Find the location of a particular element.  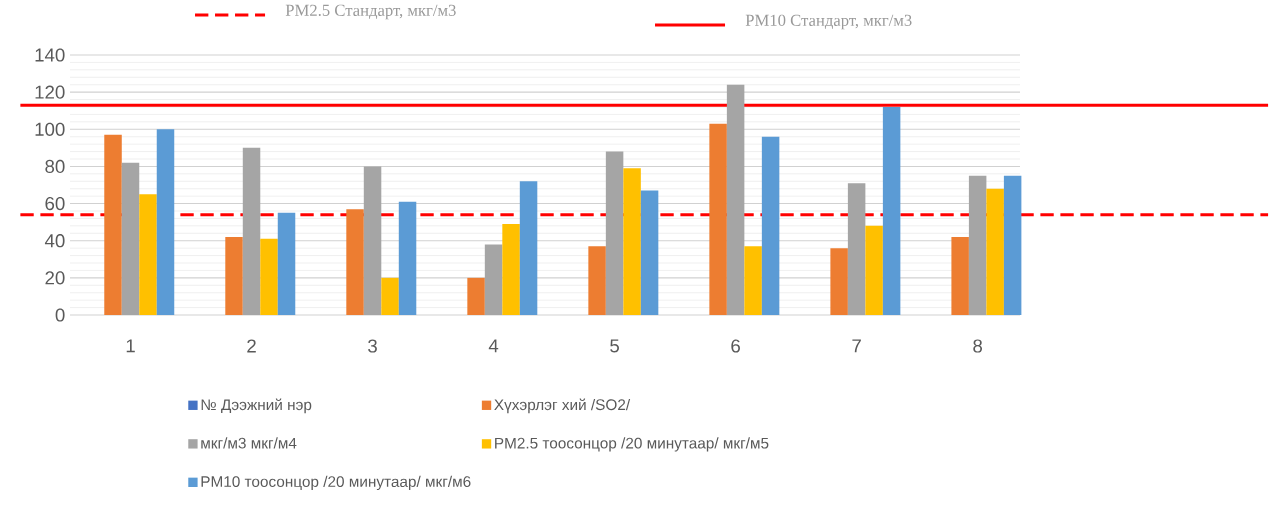

y-tick-label: 60 is located at coordinates (55, 203).